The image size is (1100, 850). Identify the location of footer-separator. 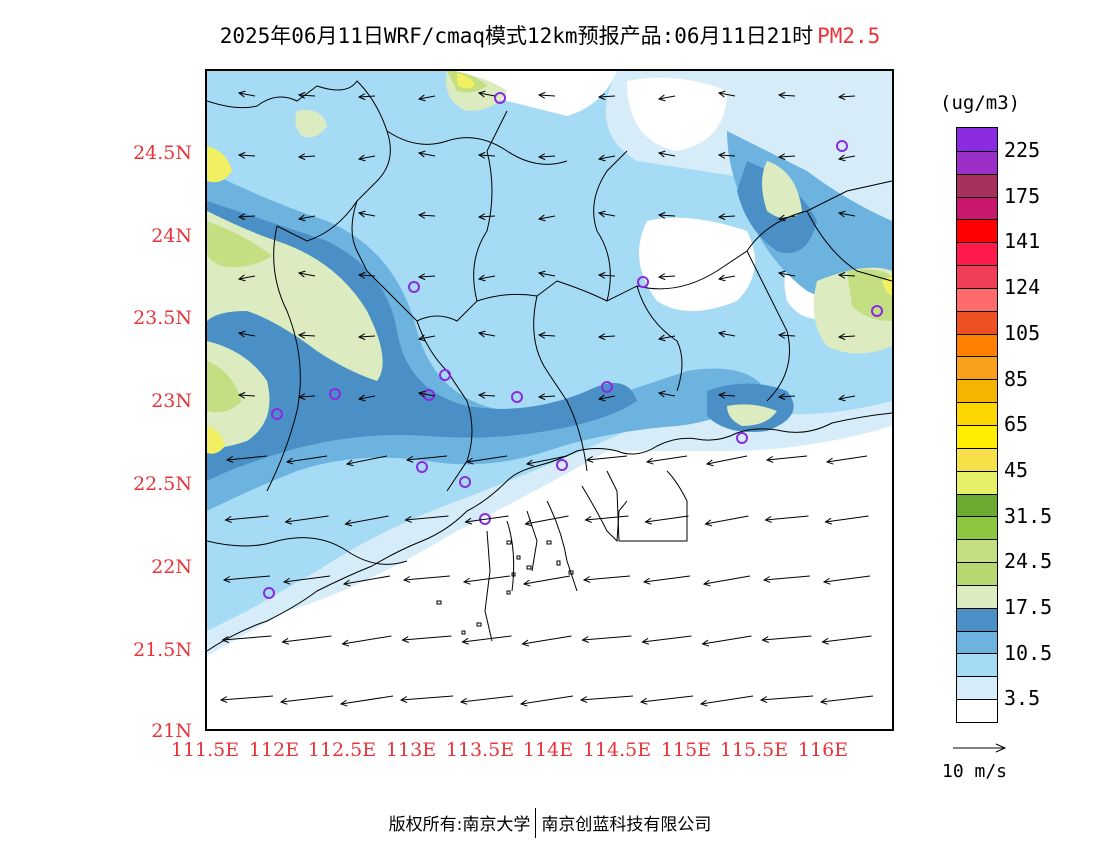
(536, 823).